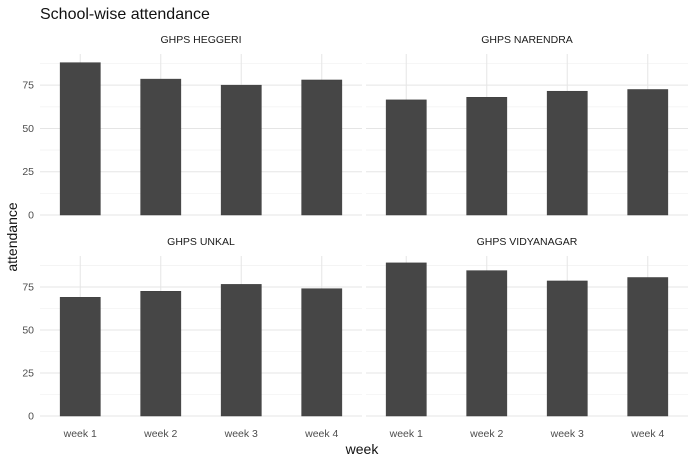 The image size is (690, 462). Describe the element at coordinates (362, 449) in the screenshot. I see `x-axis-title: week` at that location.